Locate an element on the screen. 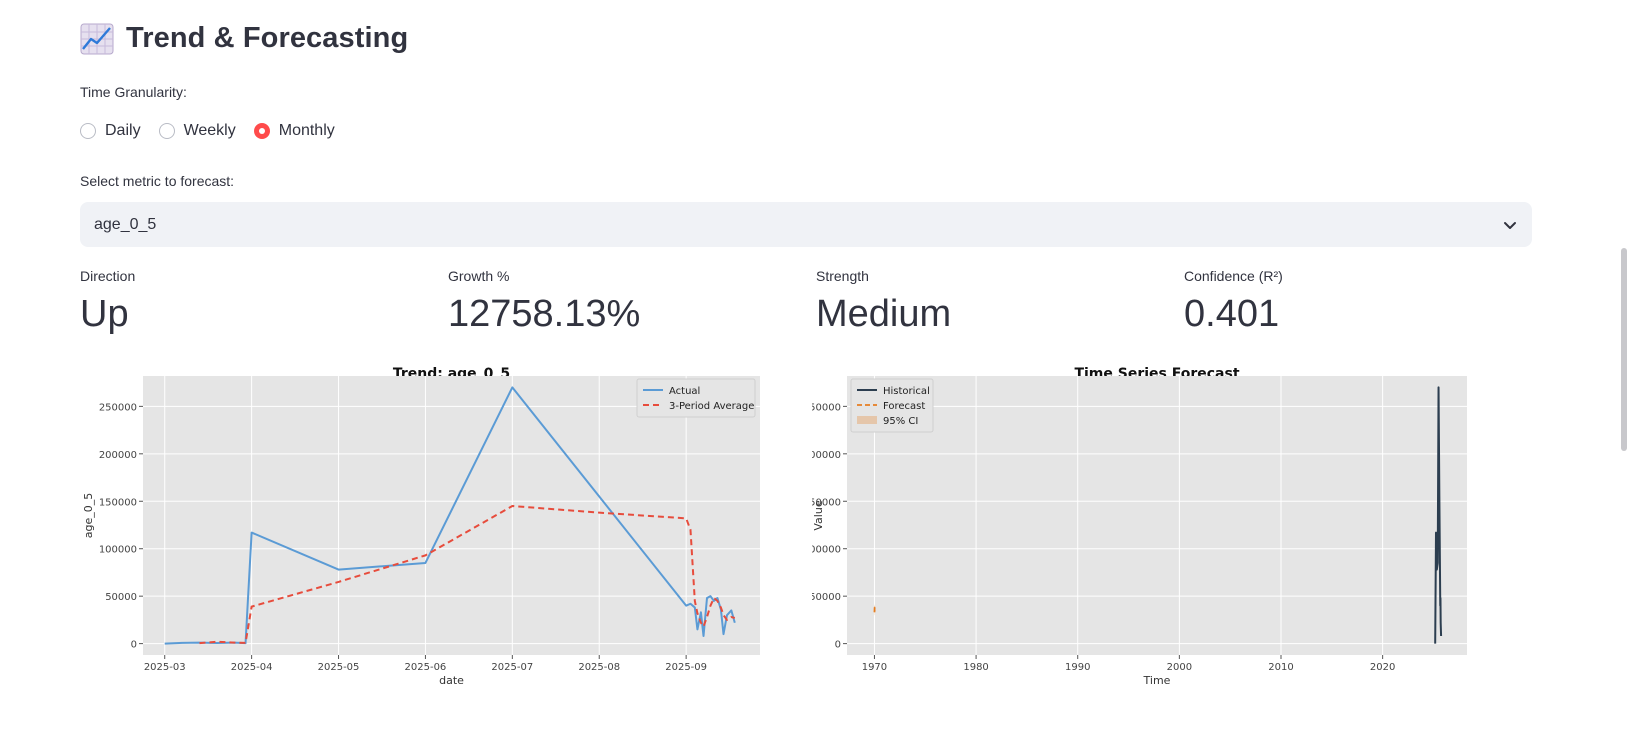  radio-daily: Daily is located at coordinates (110, 131).